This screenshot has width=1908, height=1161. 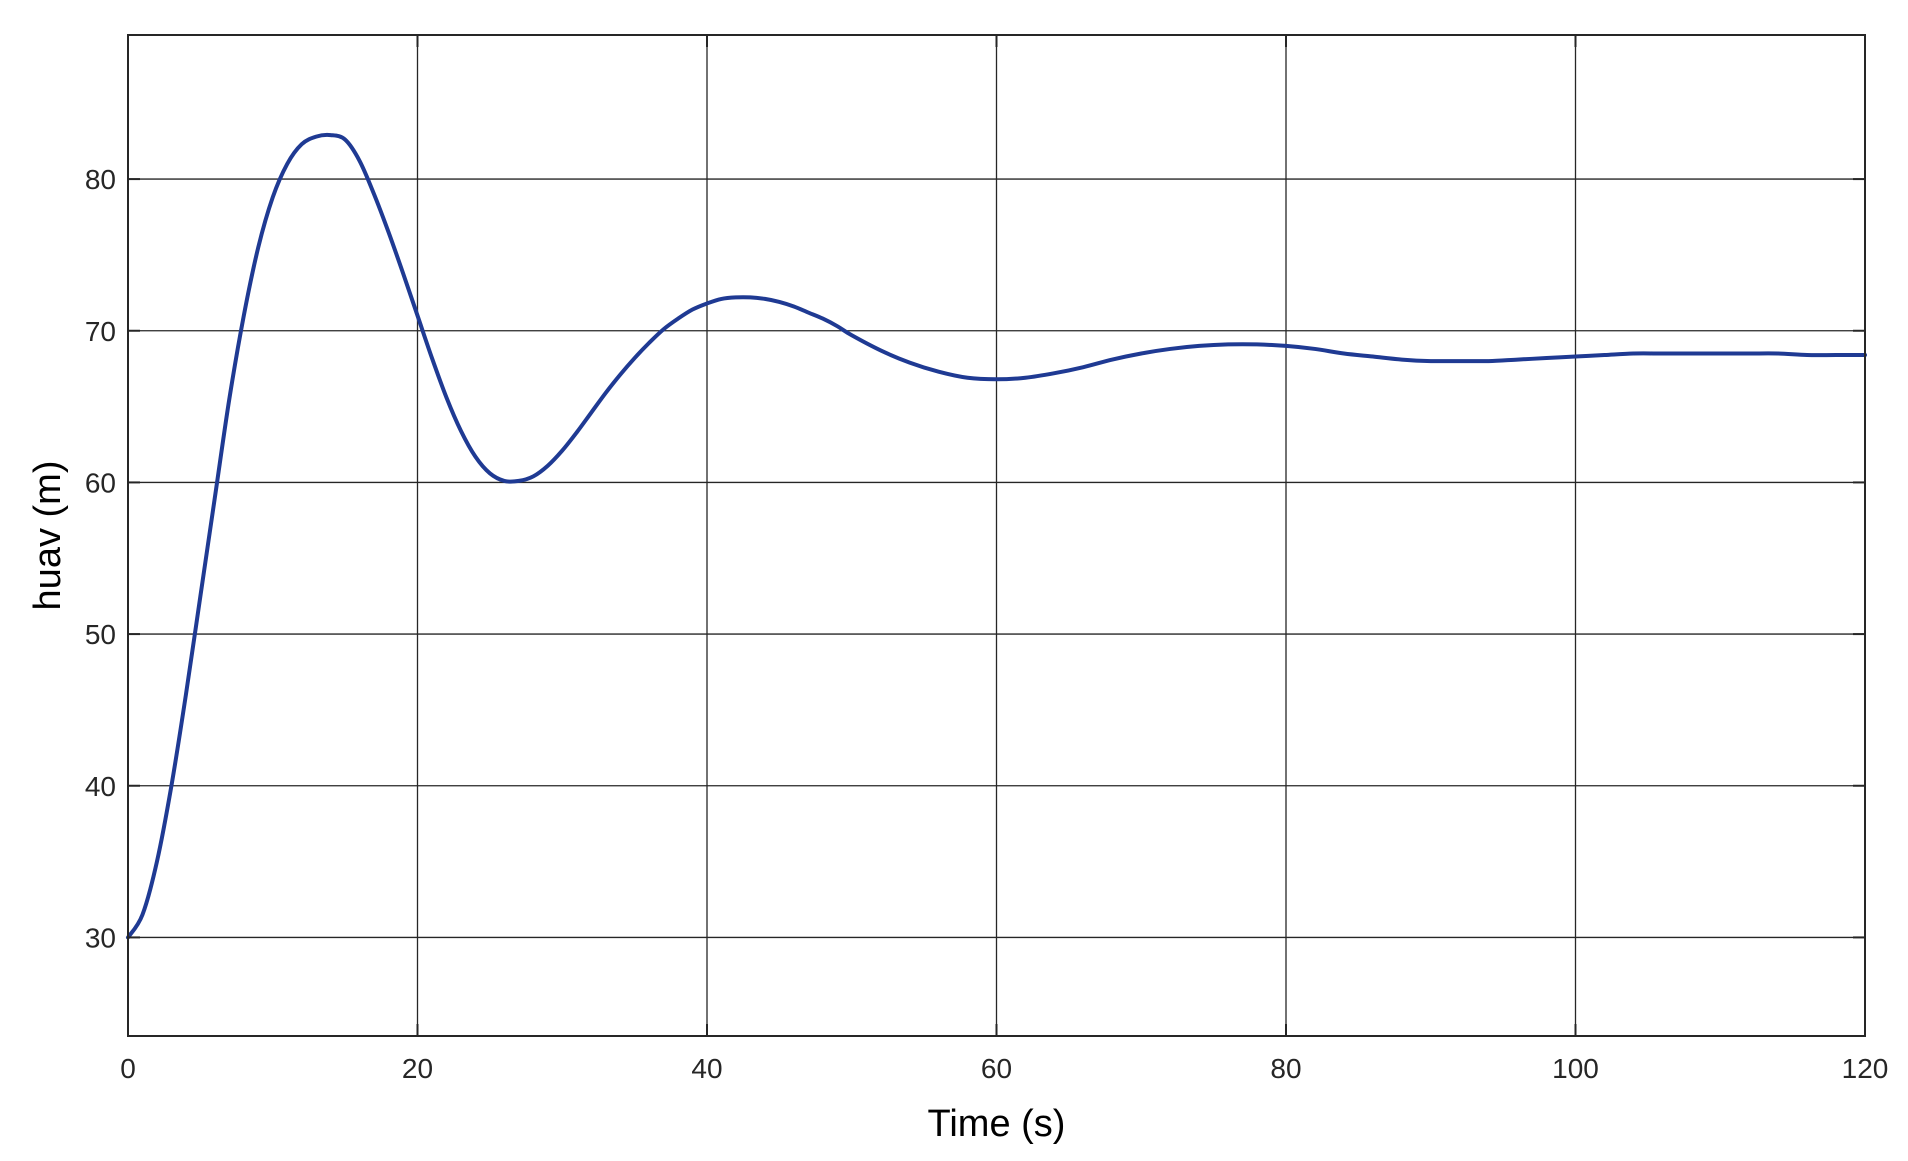 I want to click on y-tick-label: 50, so click(x=100, y=634).